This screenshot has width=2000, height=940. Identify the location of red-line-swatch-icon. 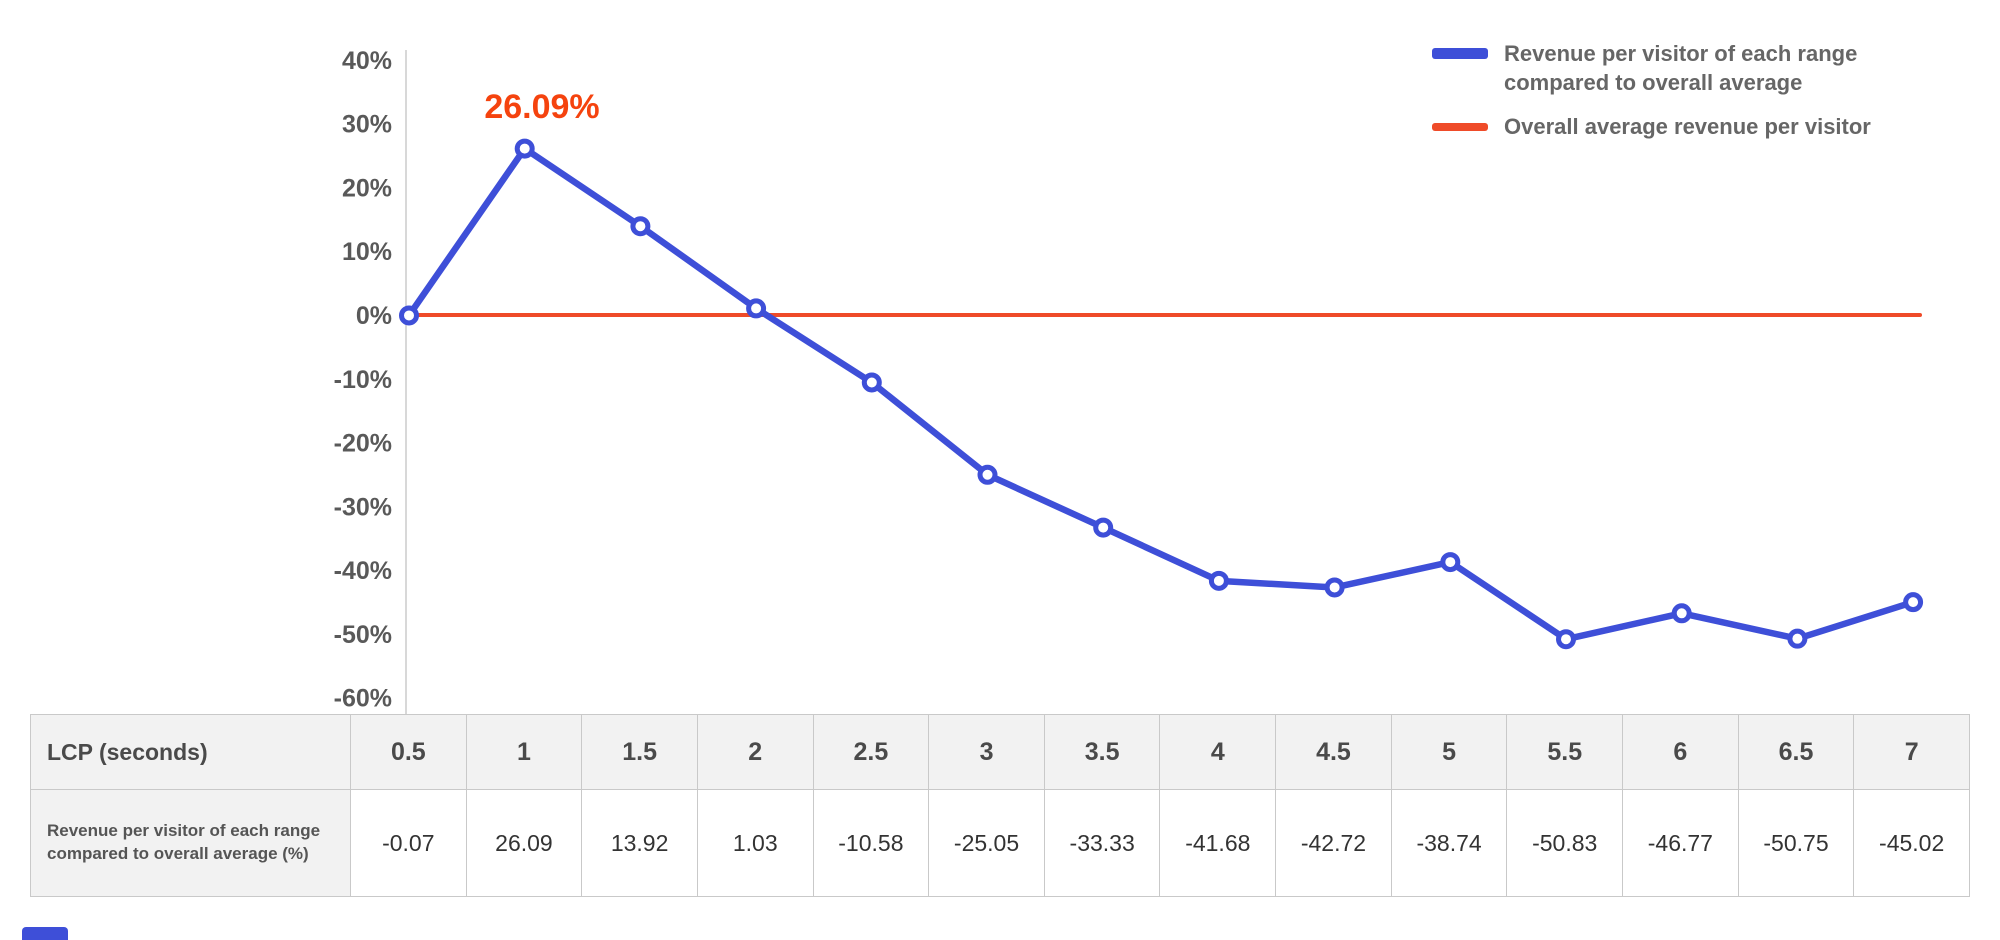
(1460, 127).